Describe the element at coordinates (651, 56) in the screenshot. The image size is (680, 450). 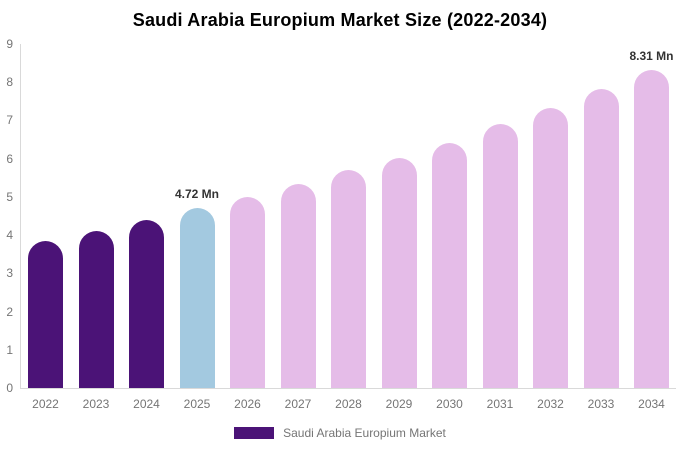
I see `bar-value-label-2034: 8.31 Mn` at that location.